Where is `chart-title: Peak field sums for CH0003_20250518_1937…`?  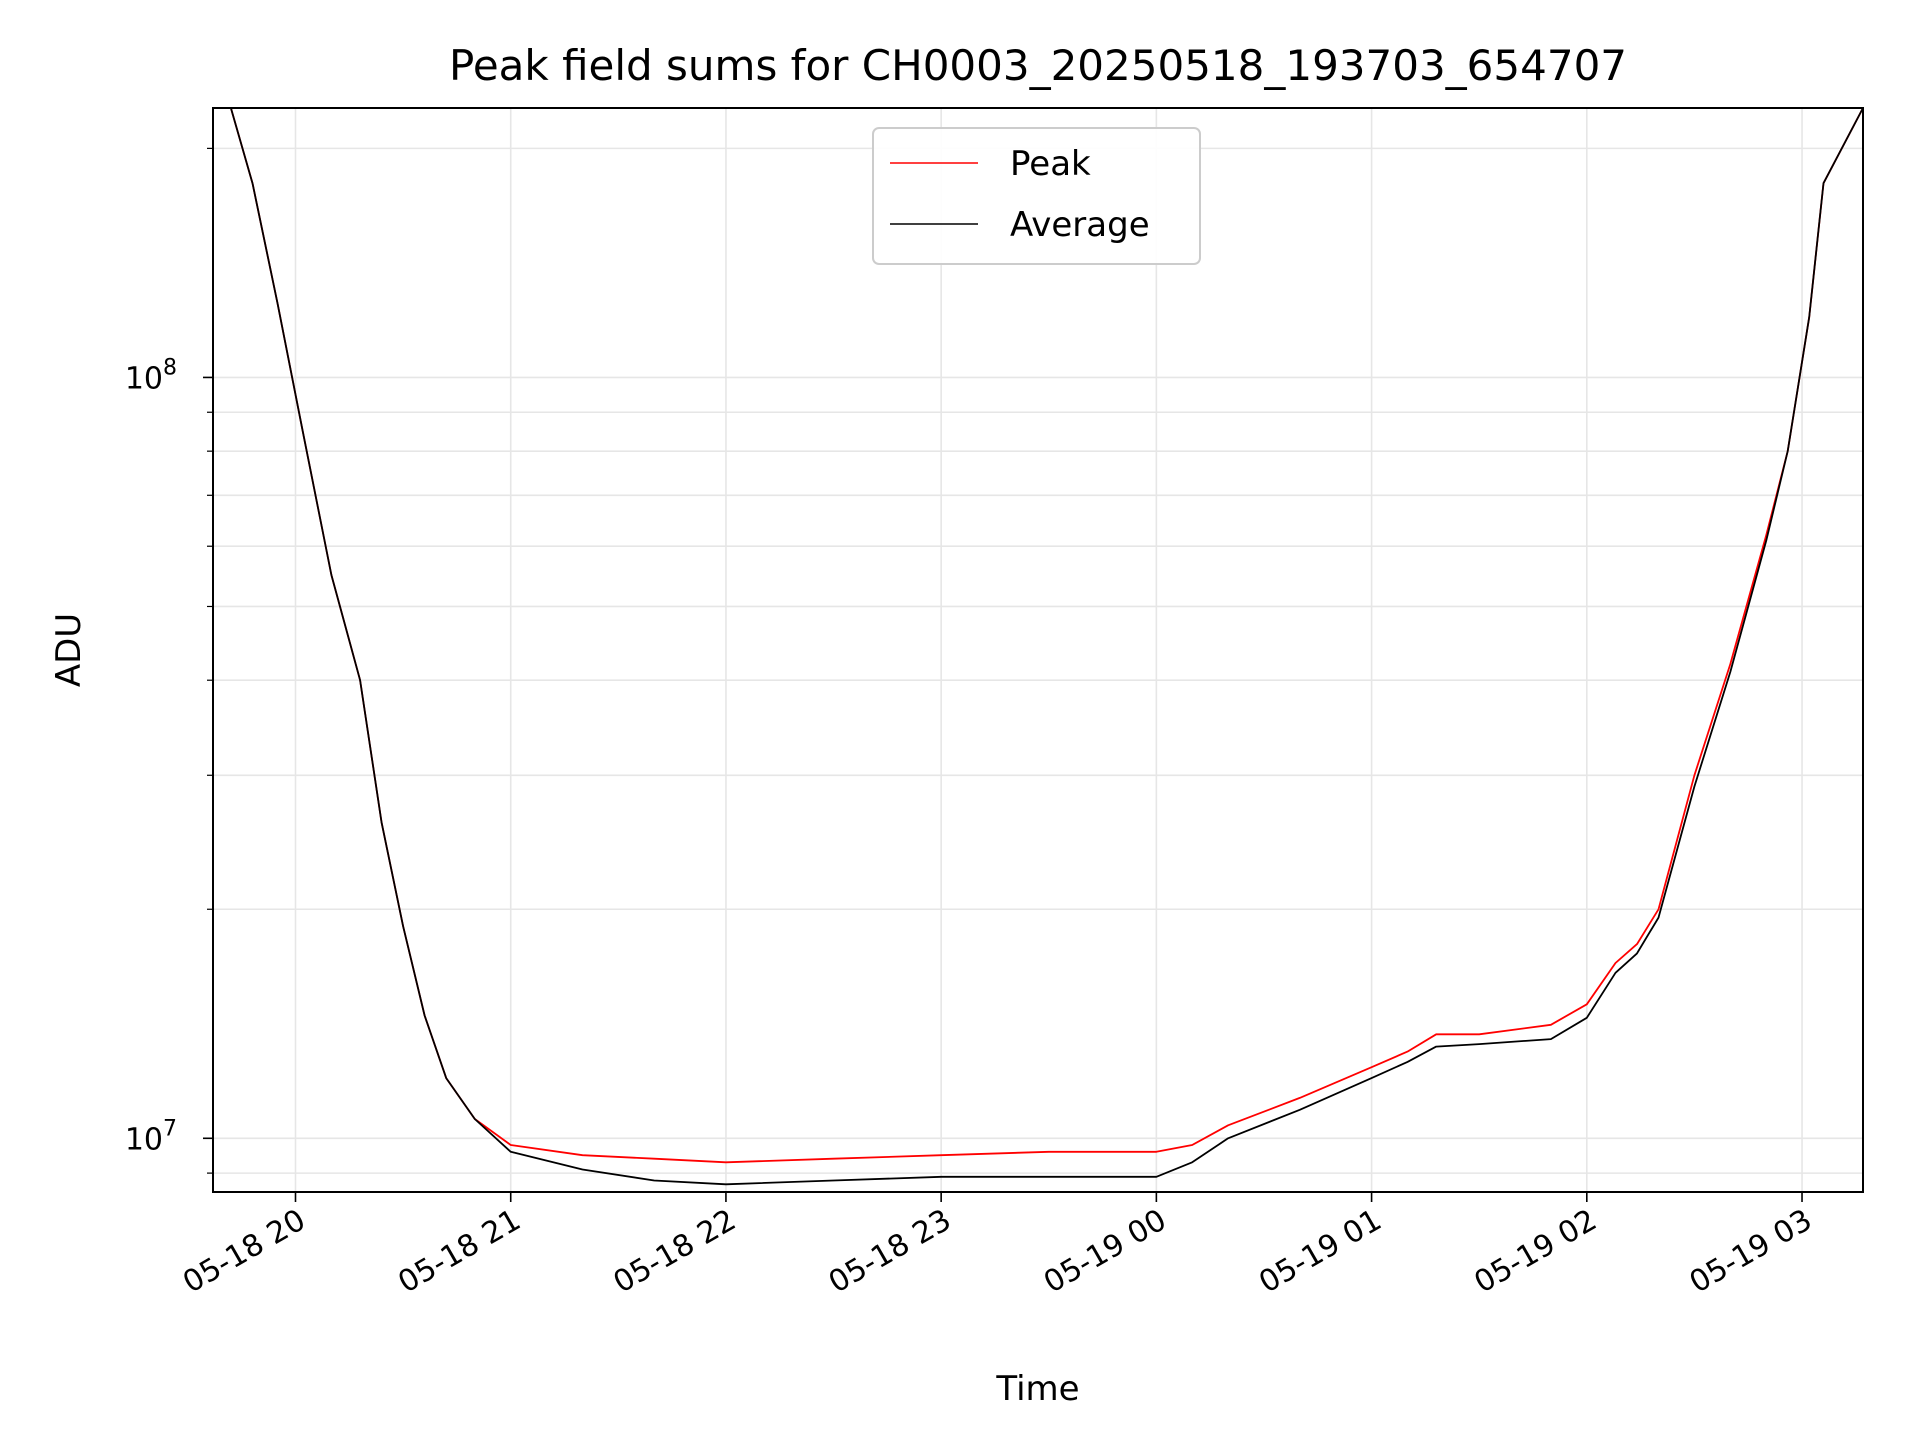
chart-title: Peak field sums for CH0003_20250518_1937… is located at coordinates (1038, 65).